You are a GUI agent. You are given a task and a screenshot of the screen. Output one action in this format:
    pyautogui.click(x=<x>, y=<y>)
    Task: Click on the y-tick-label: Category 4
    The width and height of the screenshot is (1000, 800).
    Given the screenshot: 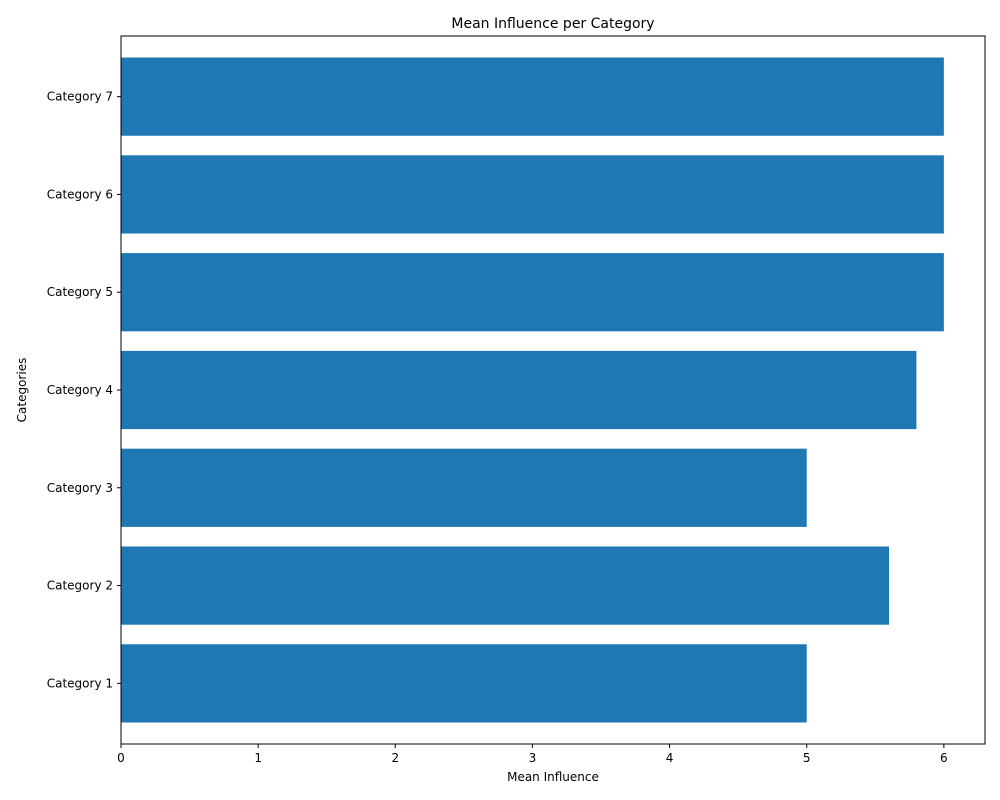 What is the action you would take?
    pyautogui.click(x=80, y=390)
    